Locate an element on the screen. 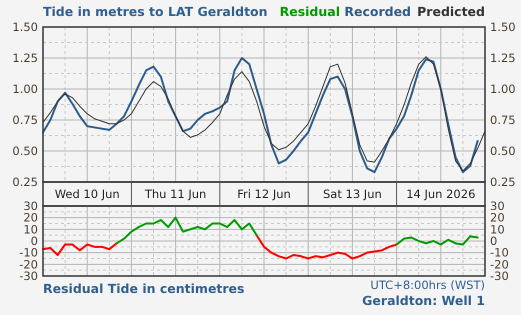 The width and height of the screenshot is (521, 315). y-tick-label: 0 is located at coordinates (34, 241).